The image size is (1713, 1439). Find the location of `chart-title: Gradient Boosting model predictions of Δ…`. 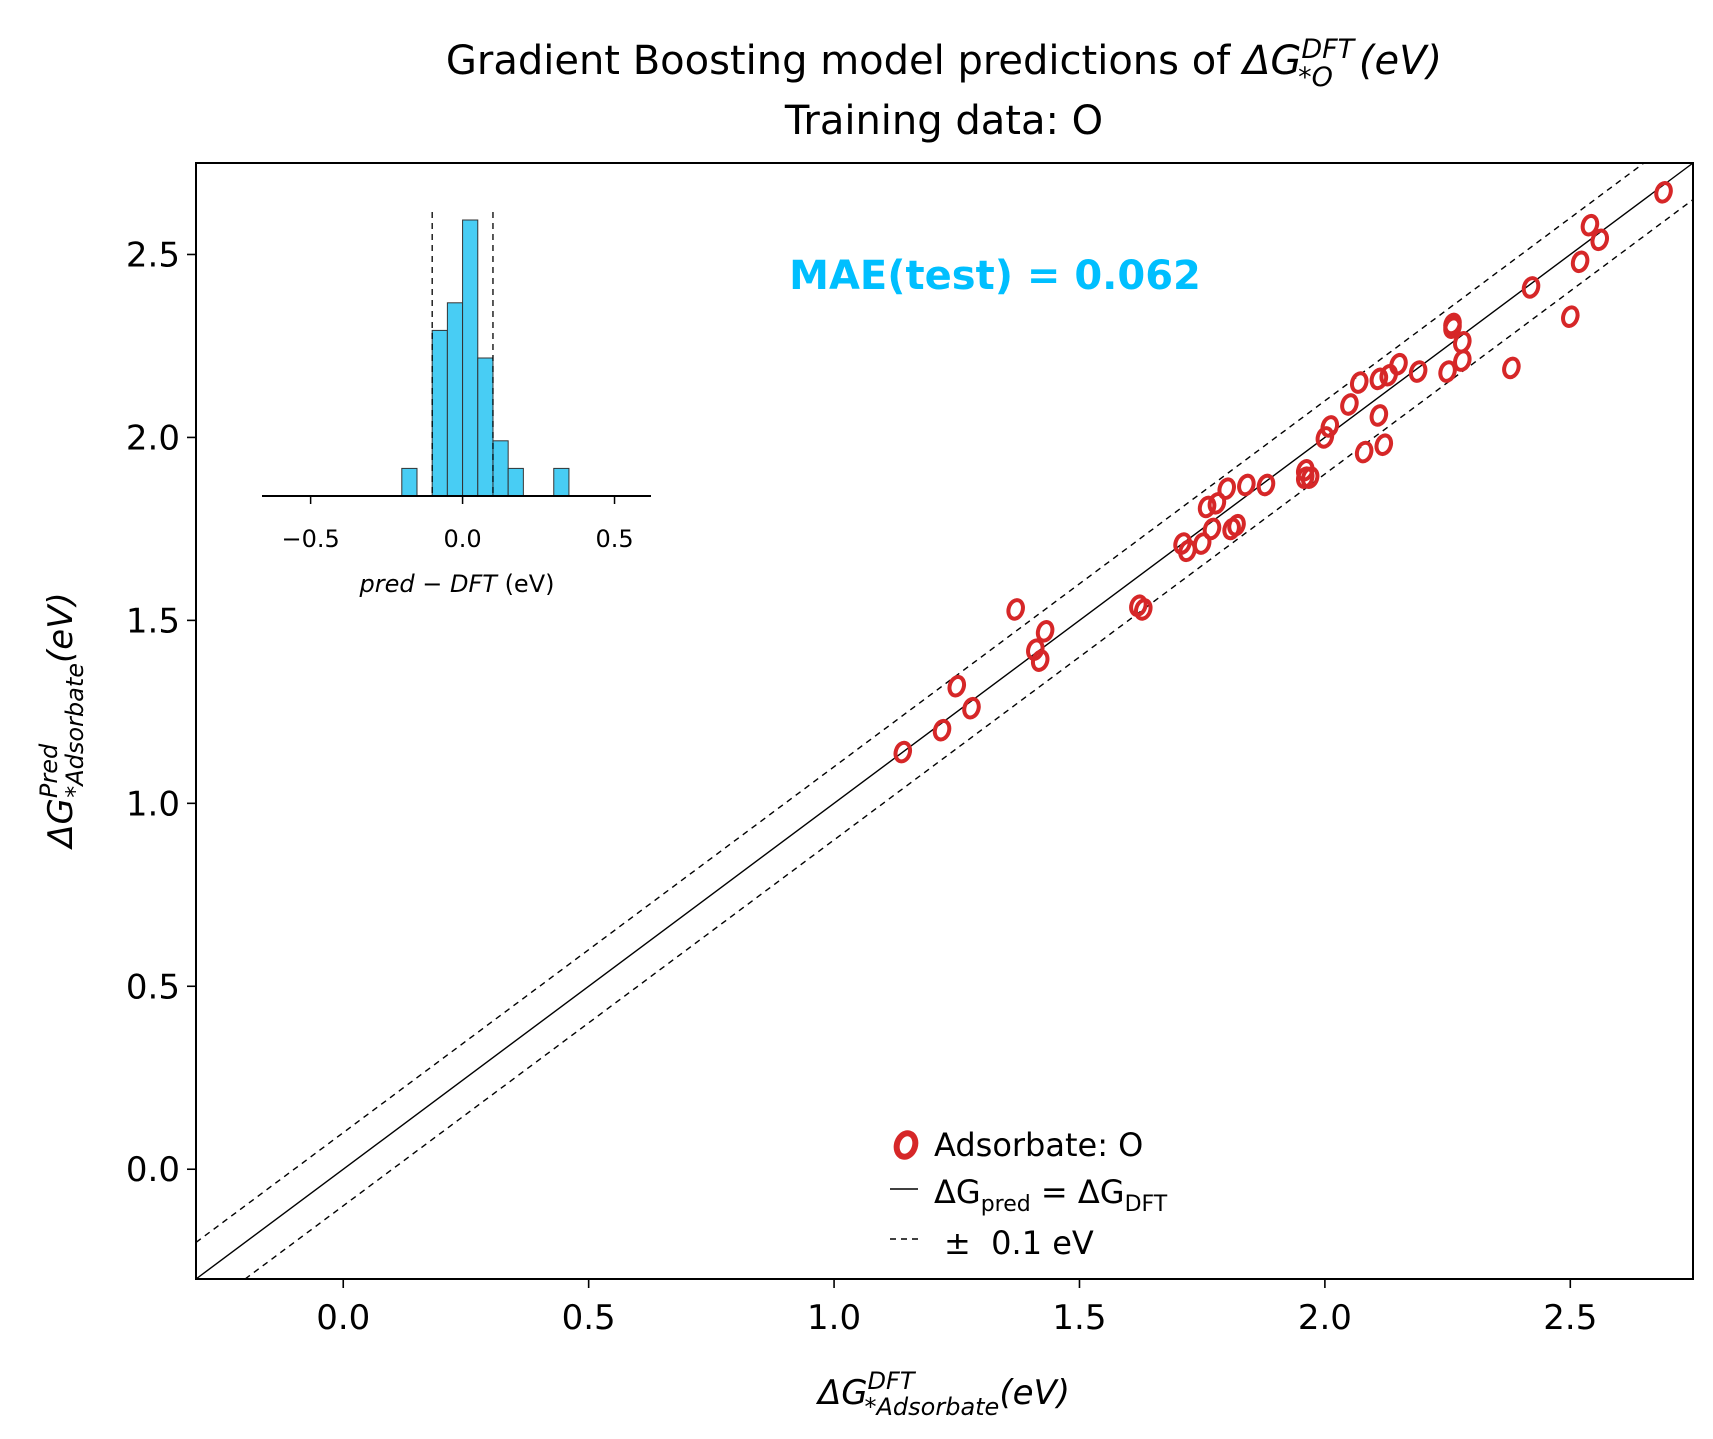

chart-title: Gradient Boosting model predictions of Δ… is located at coordinates (944, 63).